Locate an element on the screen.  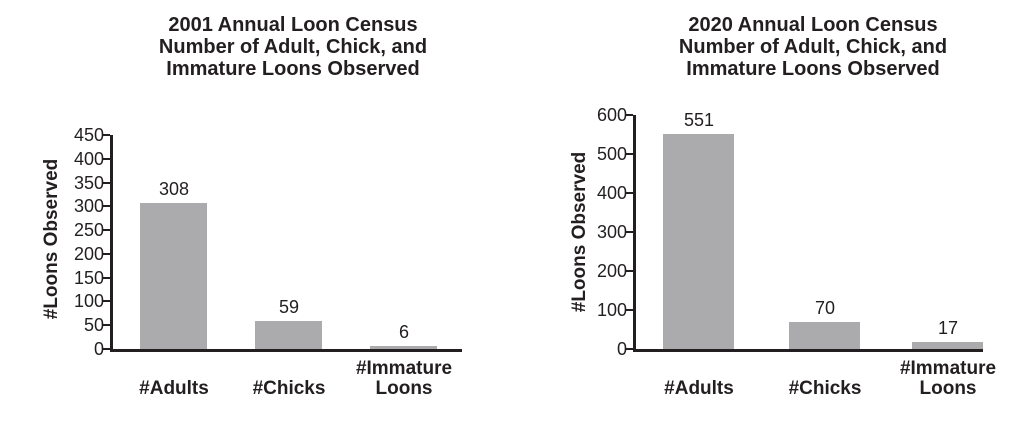
y-tick-label: 500 is located at coordinates (611, 154).